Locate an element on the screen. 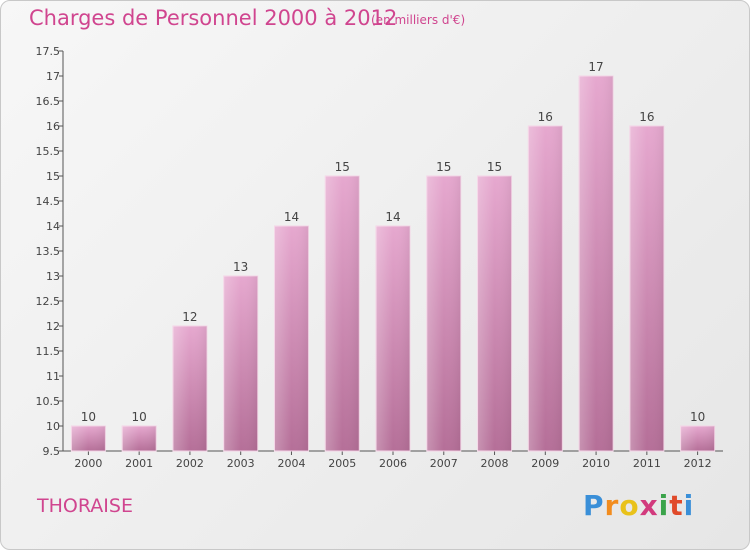 The image size is (750, 550). y-tick-label: 14 is located at coordinates (53, 226).